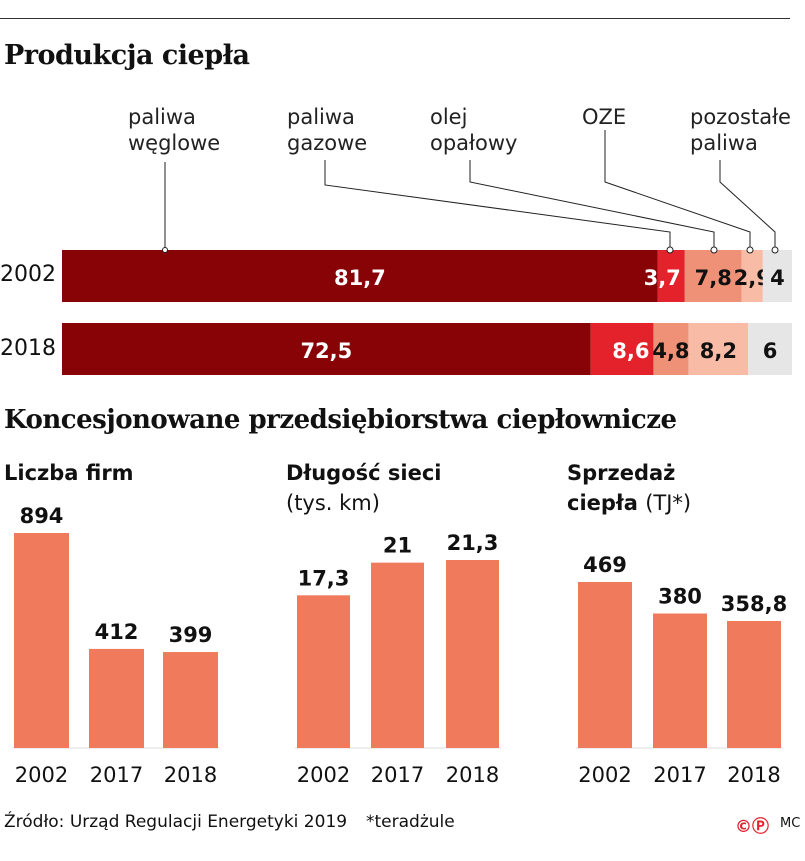 The height and width of the screenshot is (861, 805). What do you see at coordinates (176, 822) in the screenshot?
I see `source-text: Źródło: Urząd Regulacji Energetyki 2019` at bounding box center [176, 822].